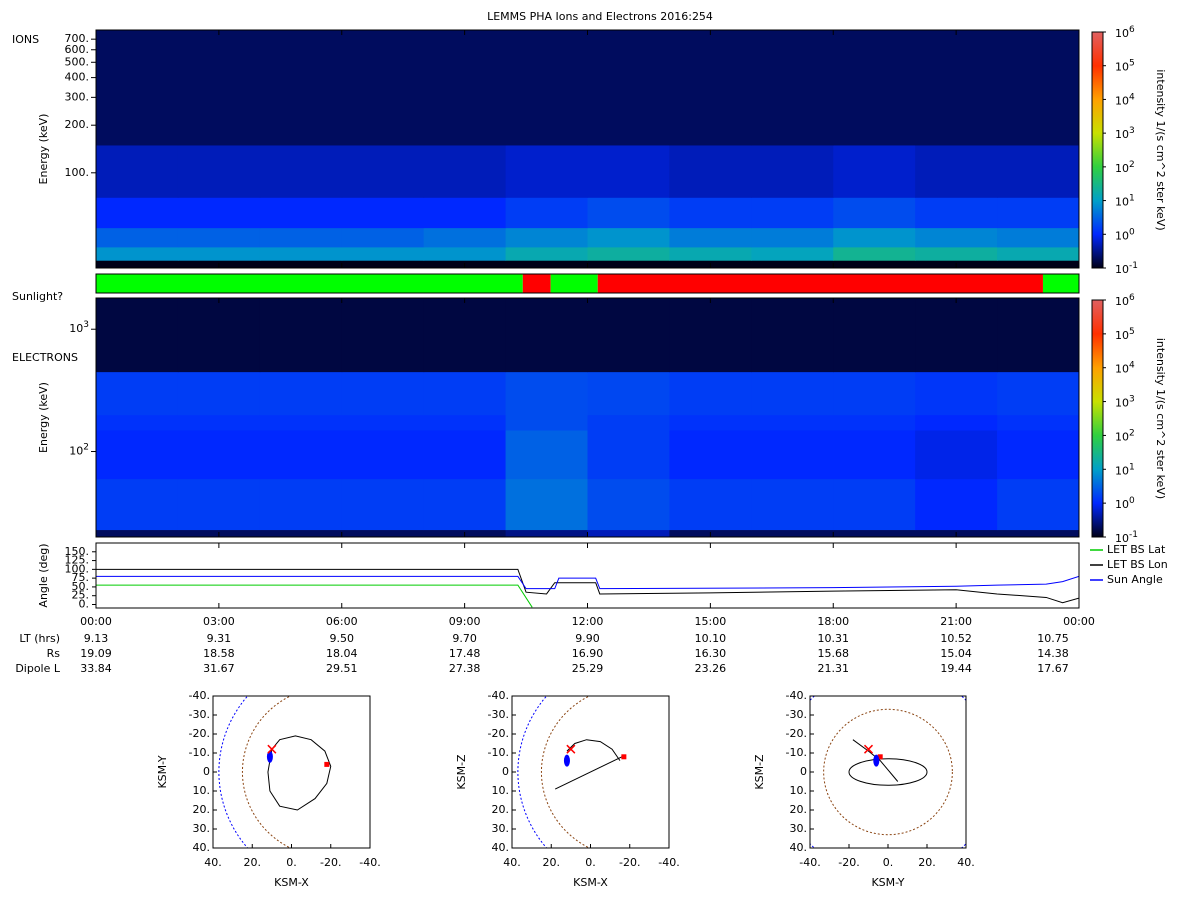 The image size is (1200, 900). I want to click on marker, so click(624, 757).